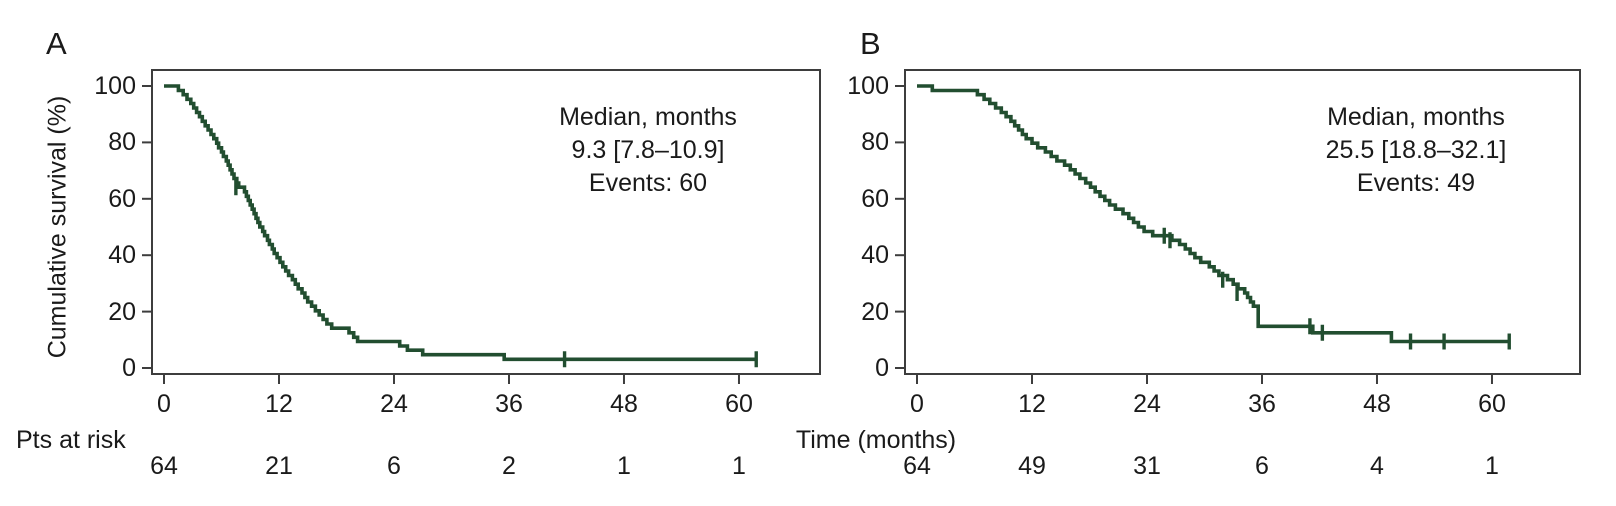 Image resolution: width=1616 pixels, height=506 pixels. What do you see at coordinates (876, 440) in the screenshot?
I see `x-axis-title: Time (months)` at bounding box center [876, 440].